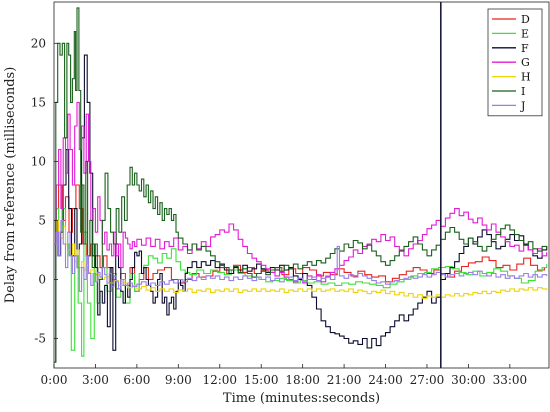  I want to click on y-tick-label: 20, so click(38, 43).